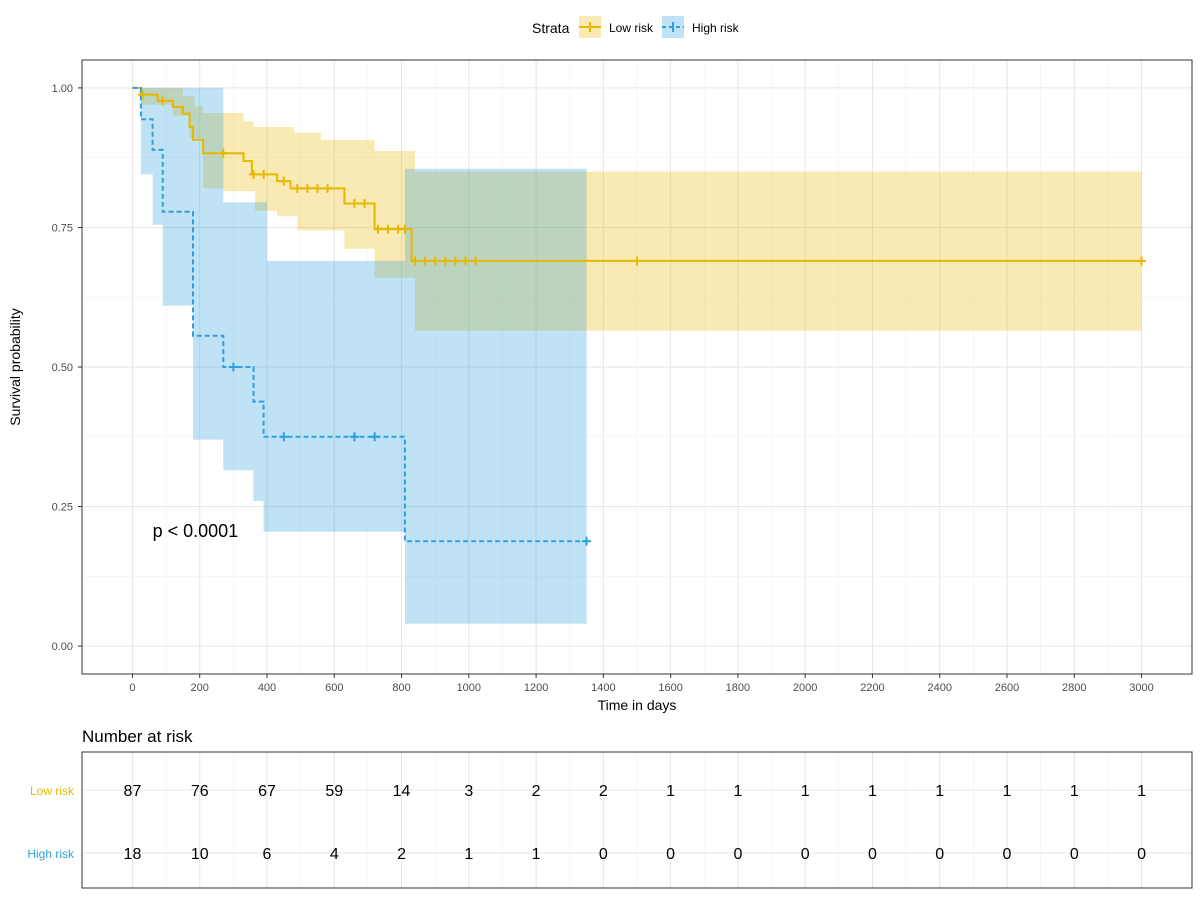 The height and width of the screenshot is (900, 1200). I want to click on x-tick-label: 400, so click(267, 688).